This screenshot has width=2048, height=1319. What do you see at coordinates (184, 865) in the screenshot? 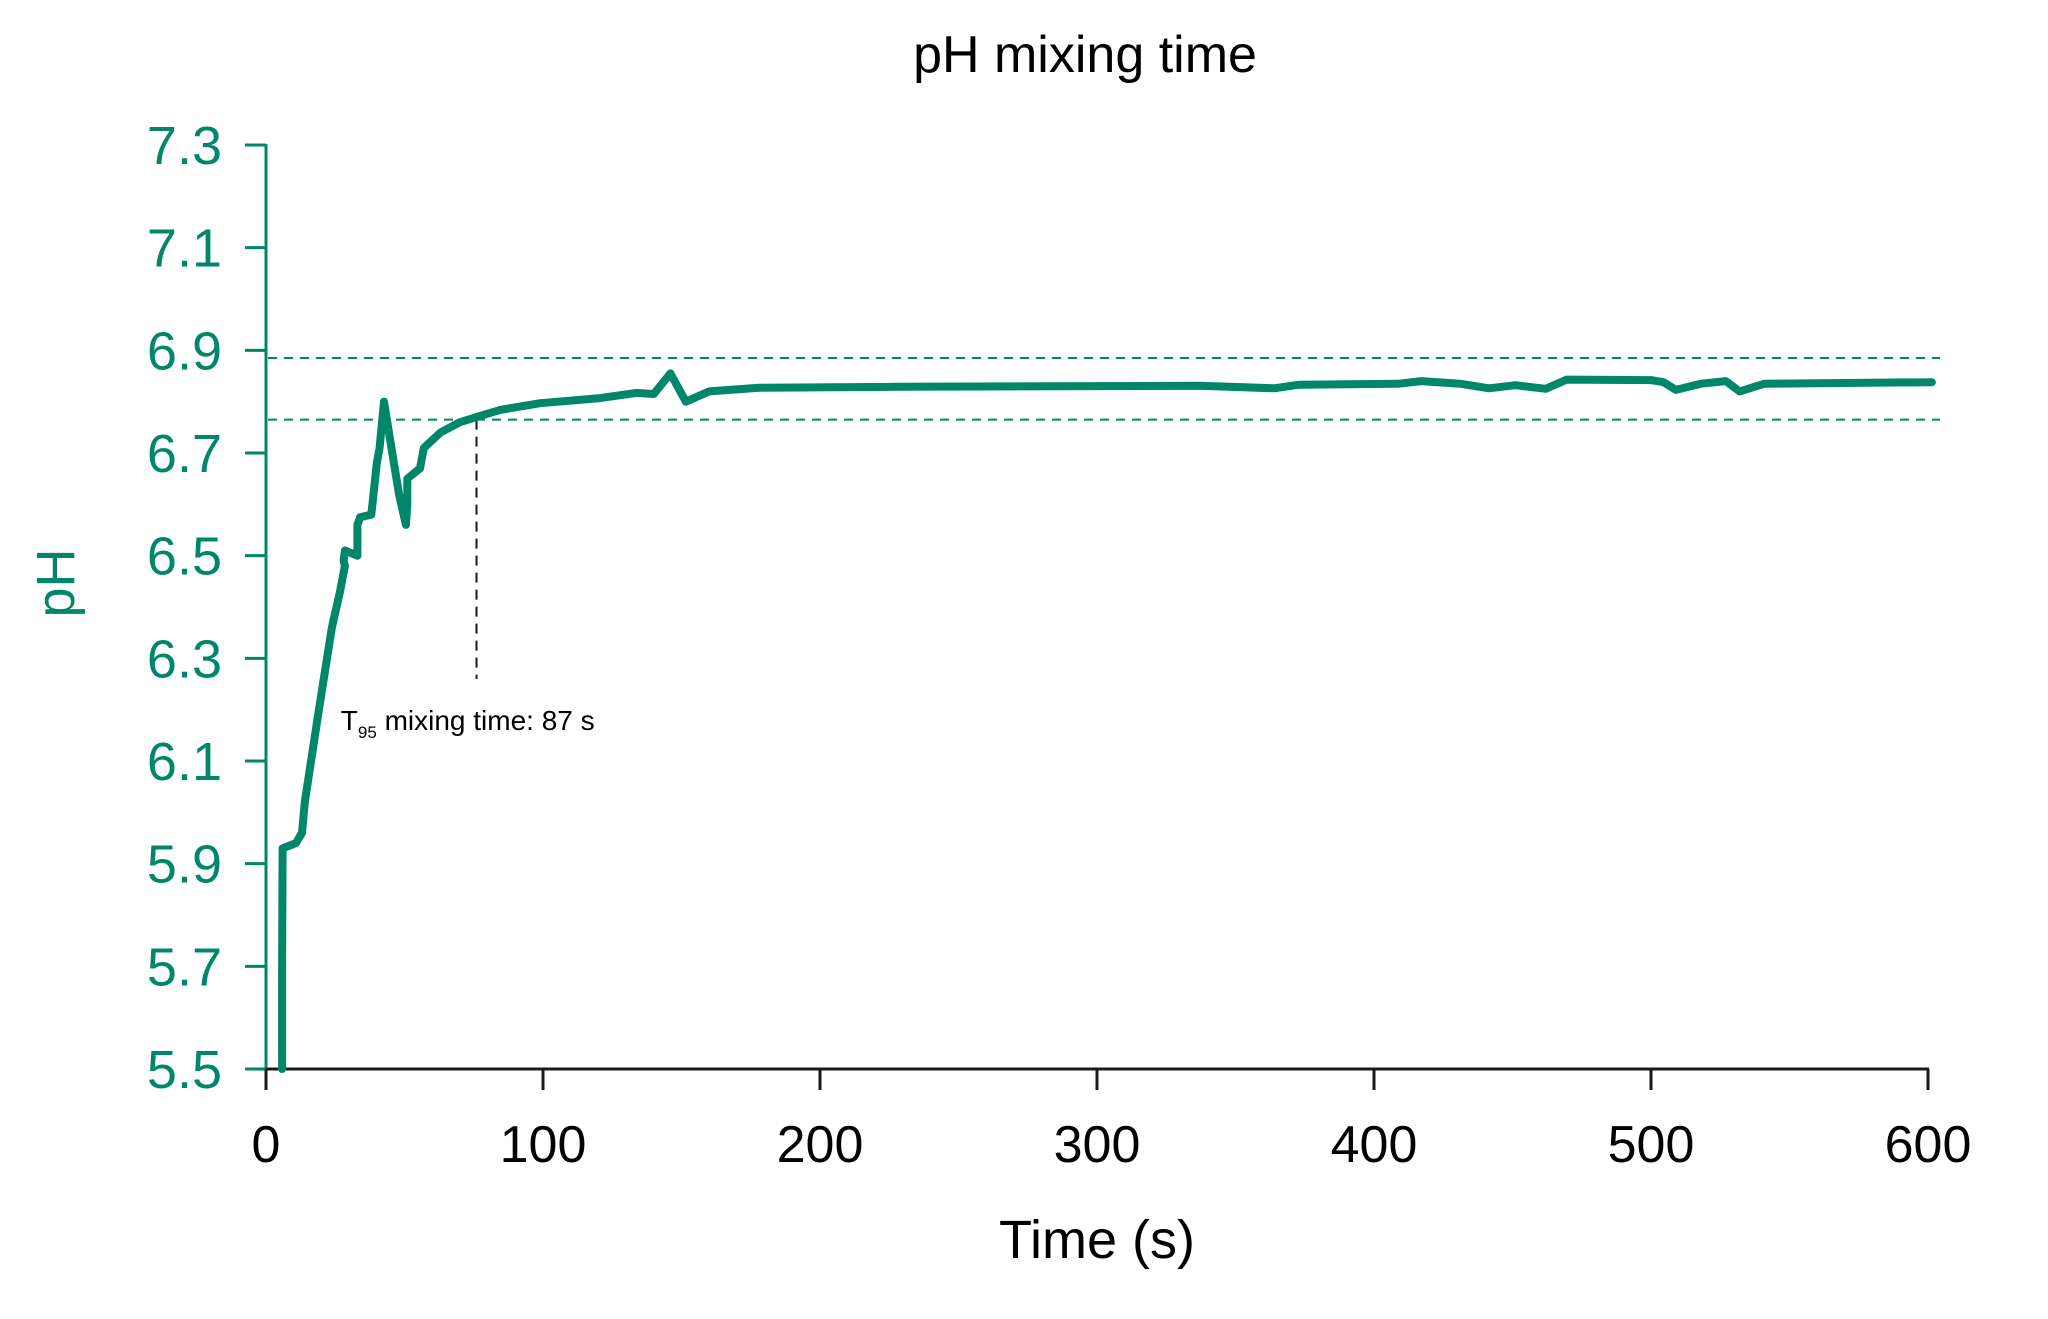
I see `y-tick-label: 5.9` at bounding box center [184, 865].